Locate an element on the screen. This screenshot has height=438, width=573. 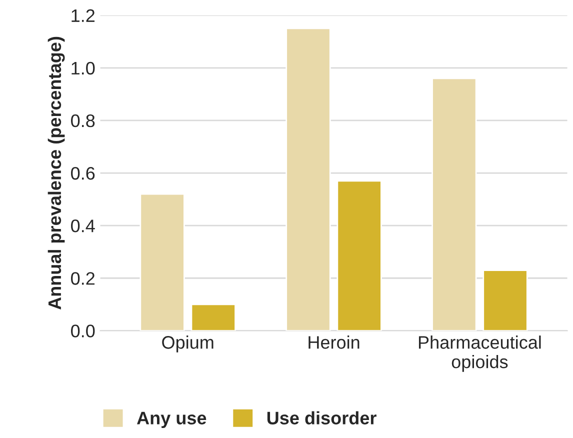
y-tick-label: 1.2 is located at coordinates (83, 15).